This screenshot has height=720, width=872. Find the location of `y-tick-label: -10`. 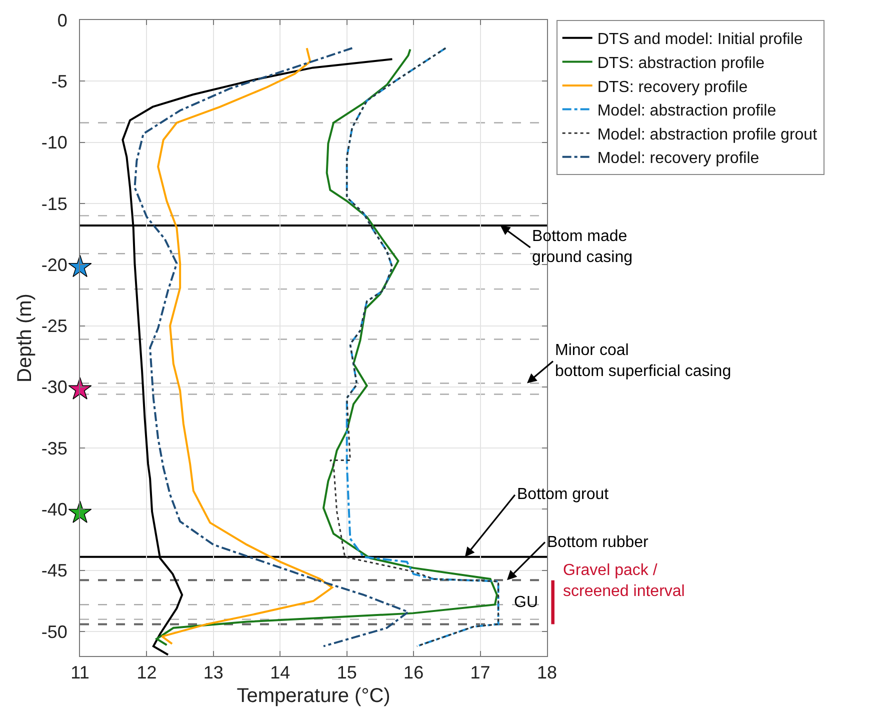

y-tick-label: -10 is located at coordinates (54, 142).